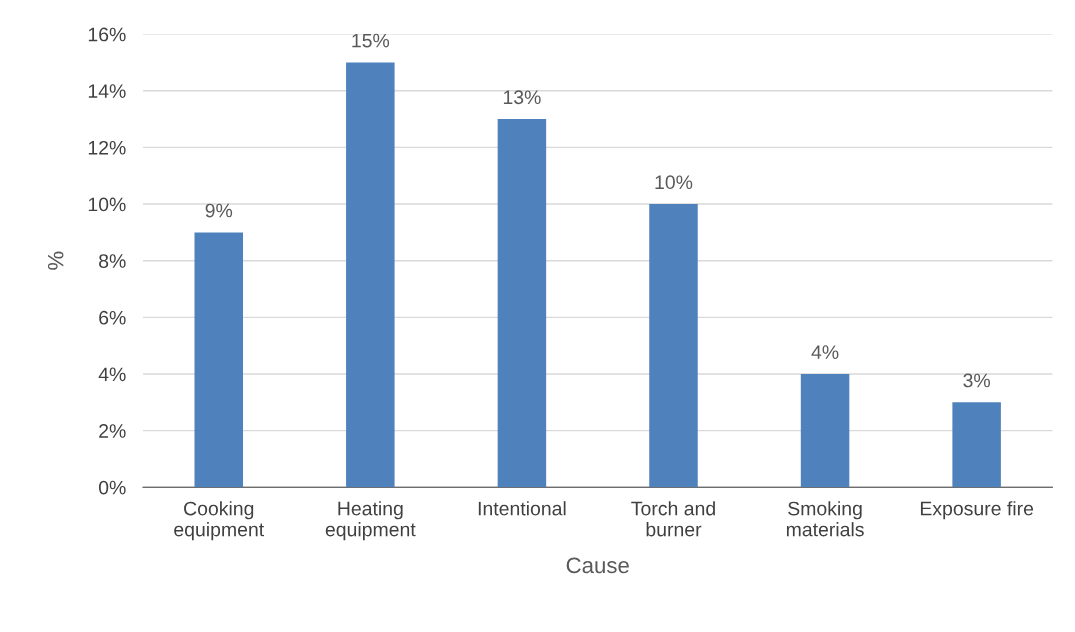 This screenshot has height=632, width=1075. I want to click on x-tick-label: Cooking equipment, so click(219, 521).